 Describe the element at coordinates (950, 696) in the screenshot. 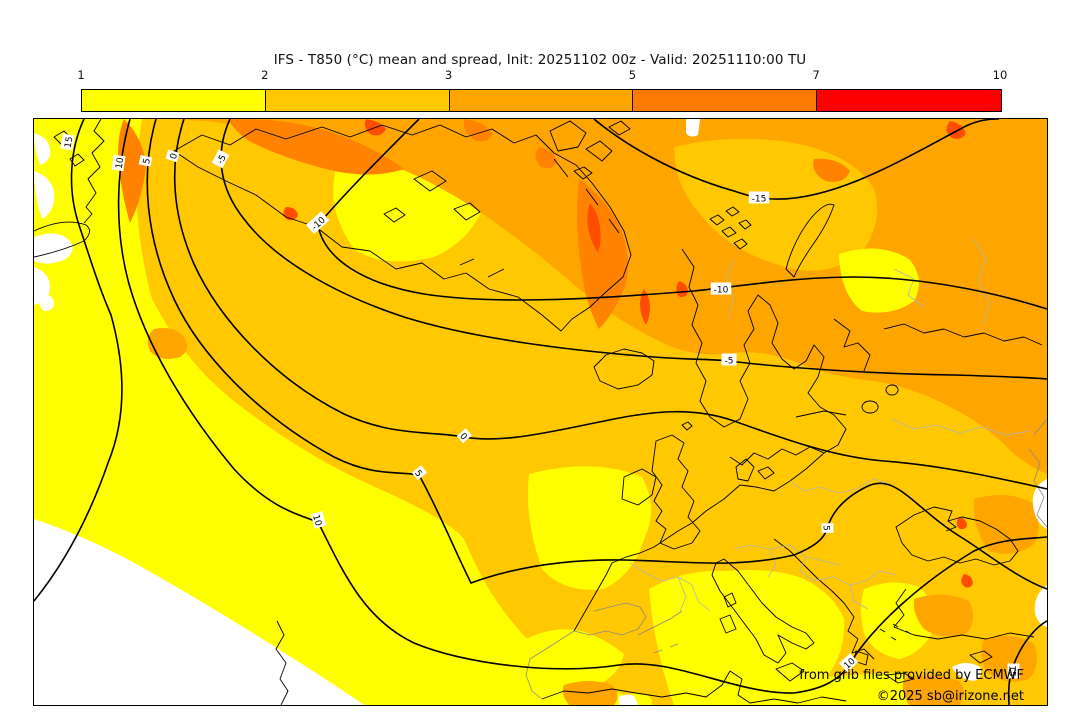

I see `attribution-copyright: ©2025 sb@irizone.net` at that location.